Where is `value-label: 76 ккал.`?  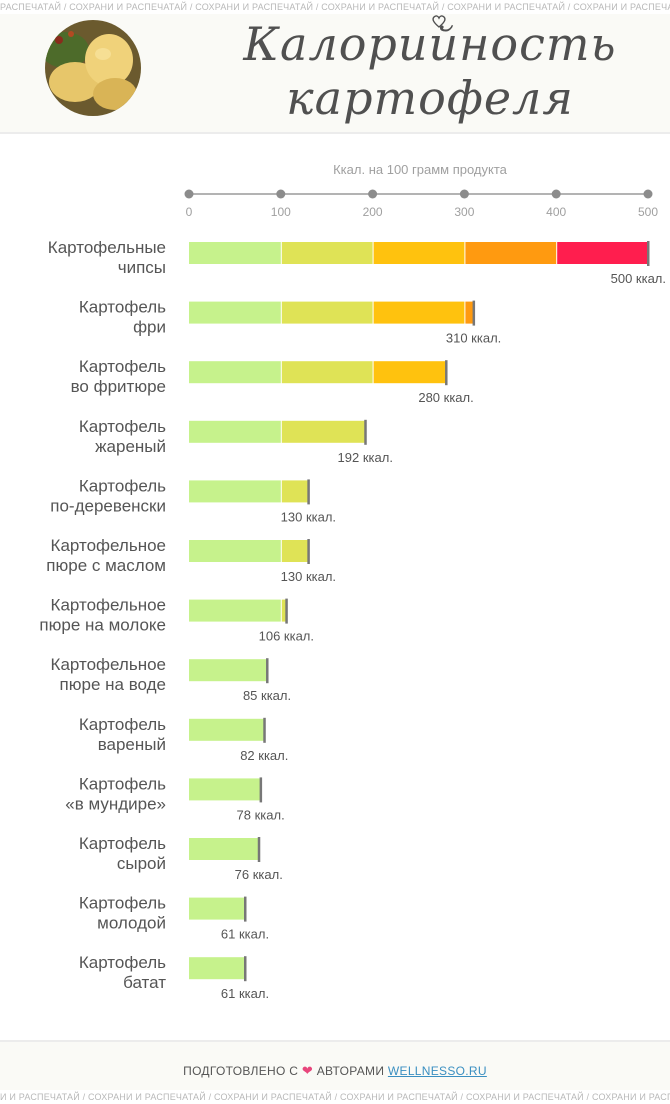
value-label: 76 ккал. is located at coordinates (259, 874).